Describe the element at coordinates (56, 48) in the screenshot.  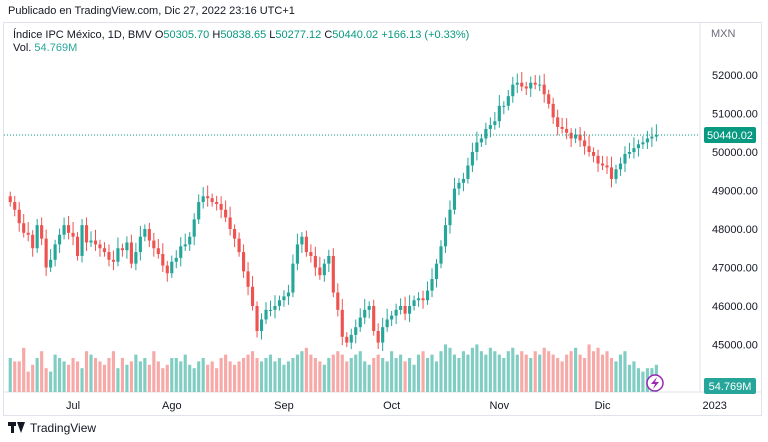
I see `volume-value: 54.769M` at that location.